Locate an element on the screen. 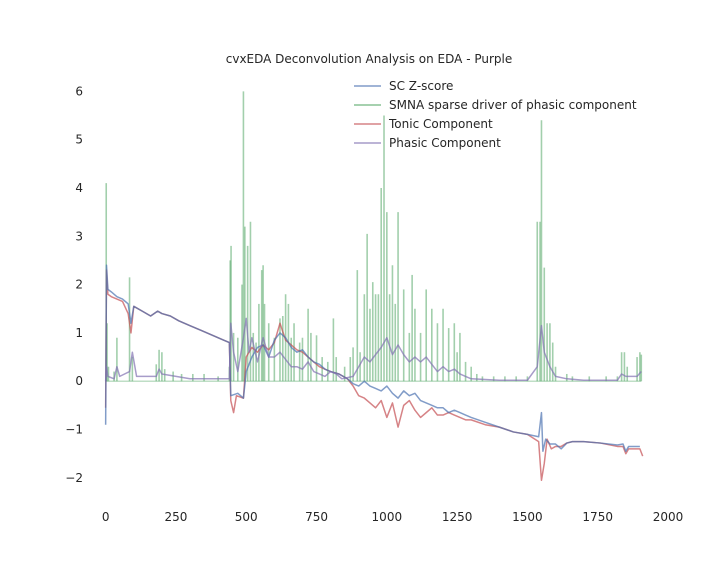 The height and width of the screenshot is (576, 720). x-tick-label: 1250 is located at coordinates (457, 517).